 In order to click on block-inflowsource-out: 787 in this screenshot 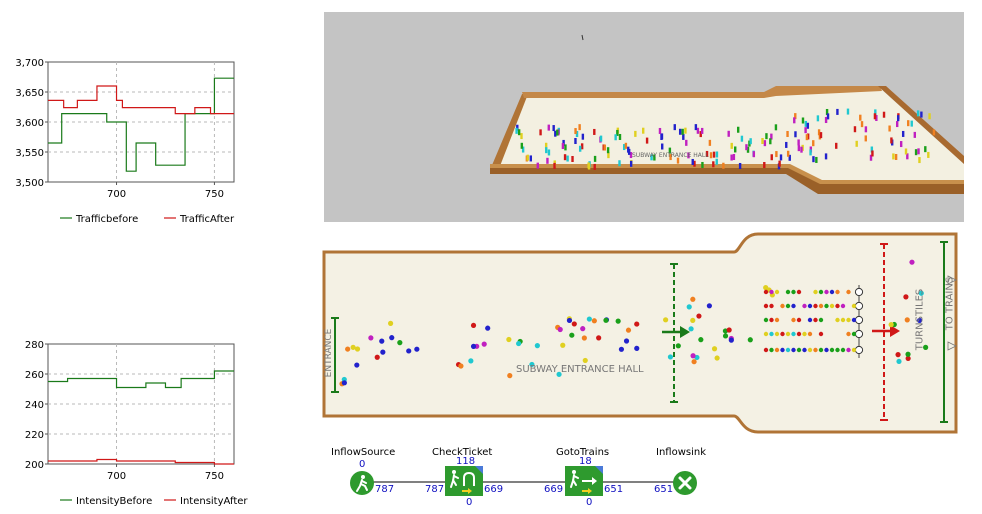, I will do `click(385, 489)`.